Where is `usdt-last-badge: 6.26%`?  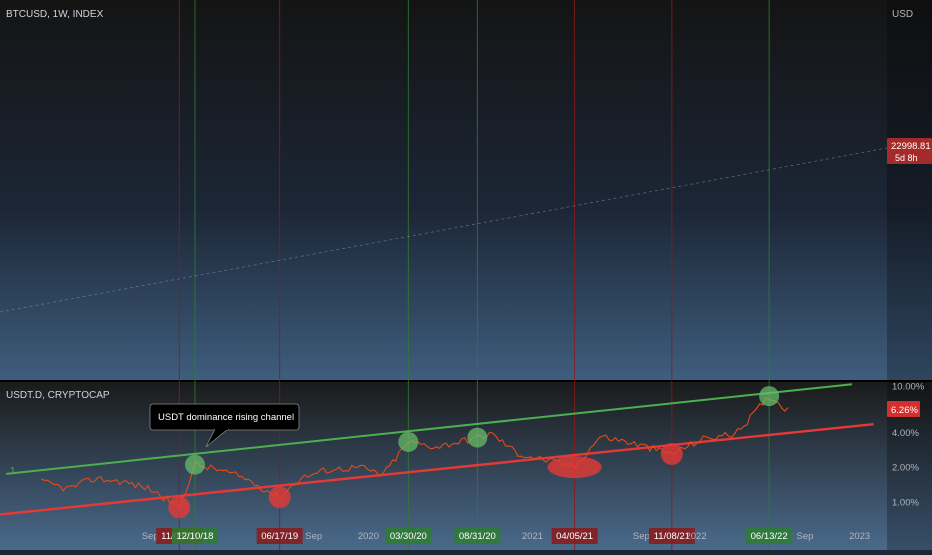 usdt-last-badge: 6.26% is located at coordinates (903, 409).